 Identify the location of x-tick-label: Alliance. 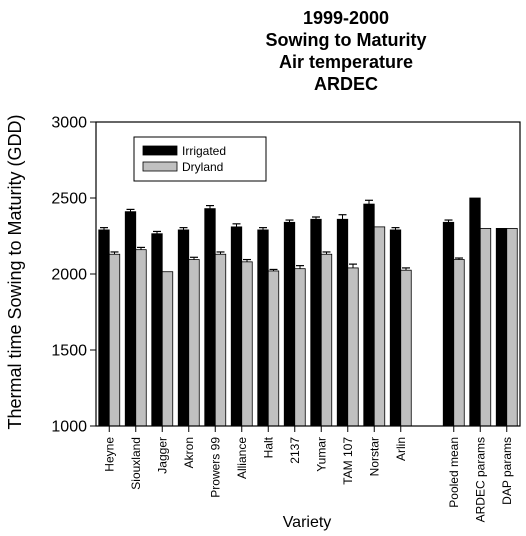
(242, 458).